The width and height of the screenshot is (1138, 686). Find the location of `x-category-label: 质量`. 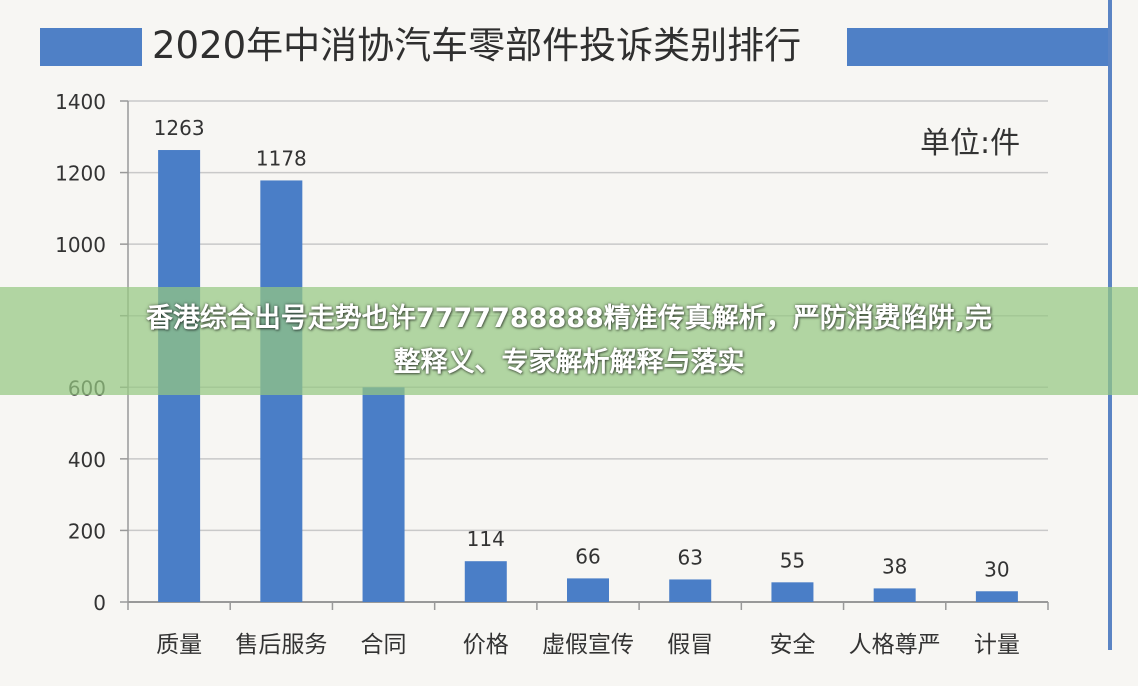

x-category-label: 质量 is located at coordinates (179, 645).